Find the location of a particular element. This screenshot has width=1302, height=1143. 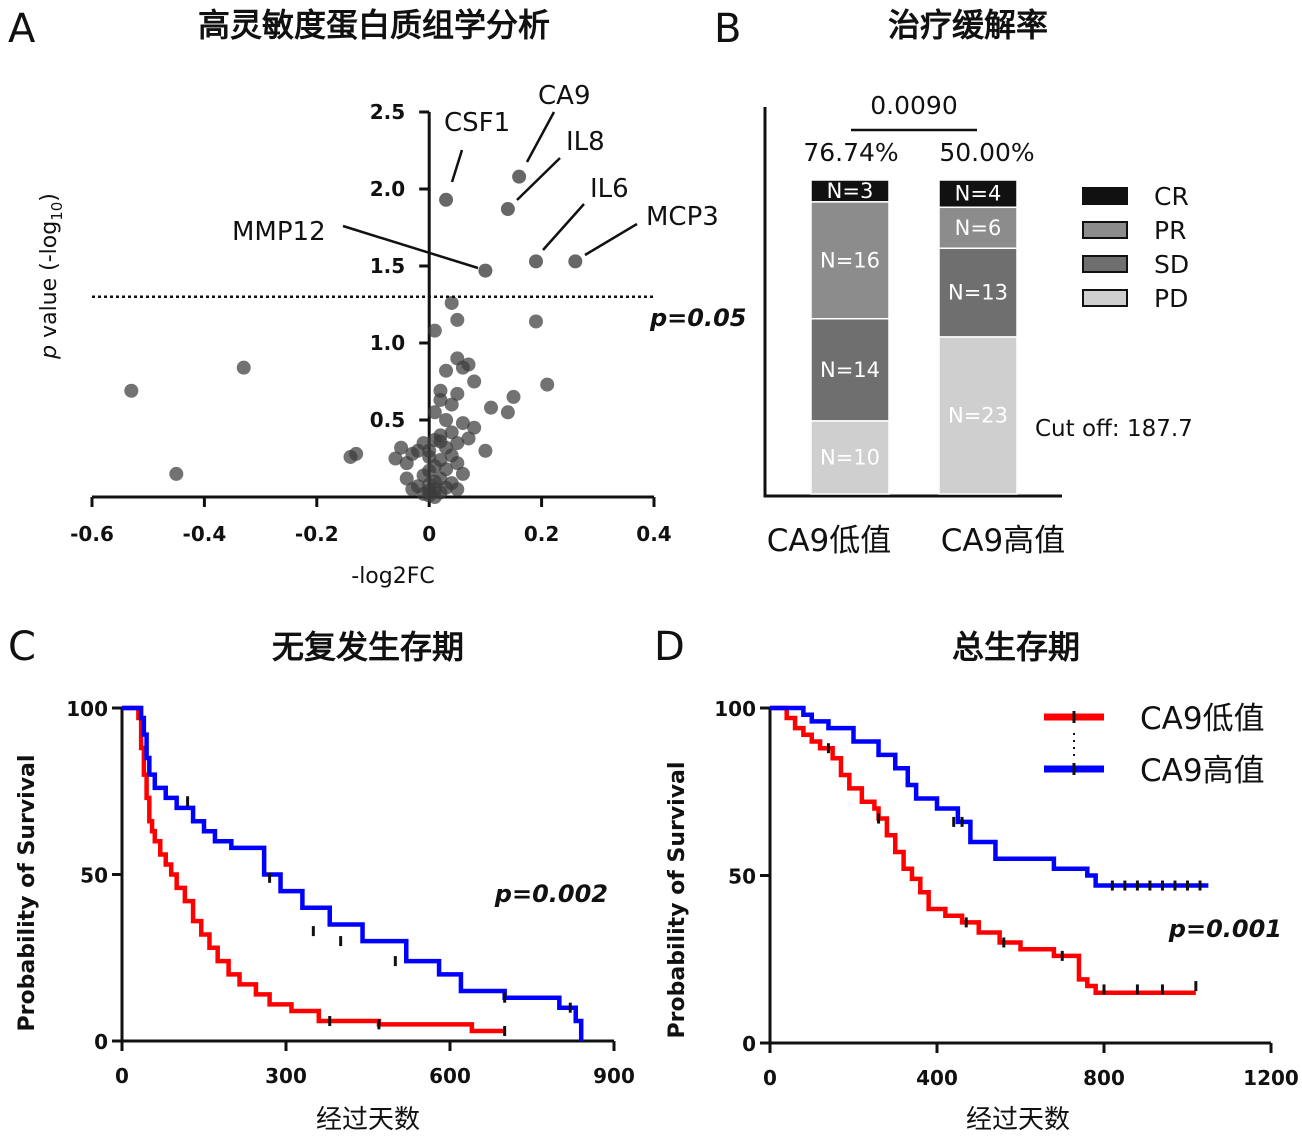

panel-a-letter: A is located at coordinates (22, 29).